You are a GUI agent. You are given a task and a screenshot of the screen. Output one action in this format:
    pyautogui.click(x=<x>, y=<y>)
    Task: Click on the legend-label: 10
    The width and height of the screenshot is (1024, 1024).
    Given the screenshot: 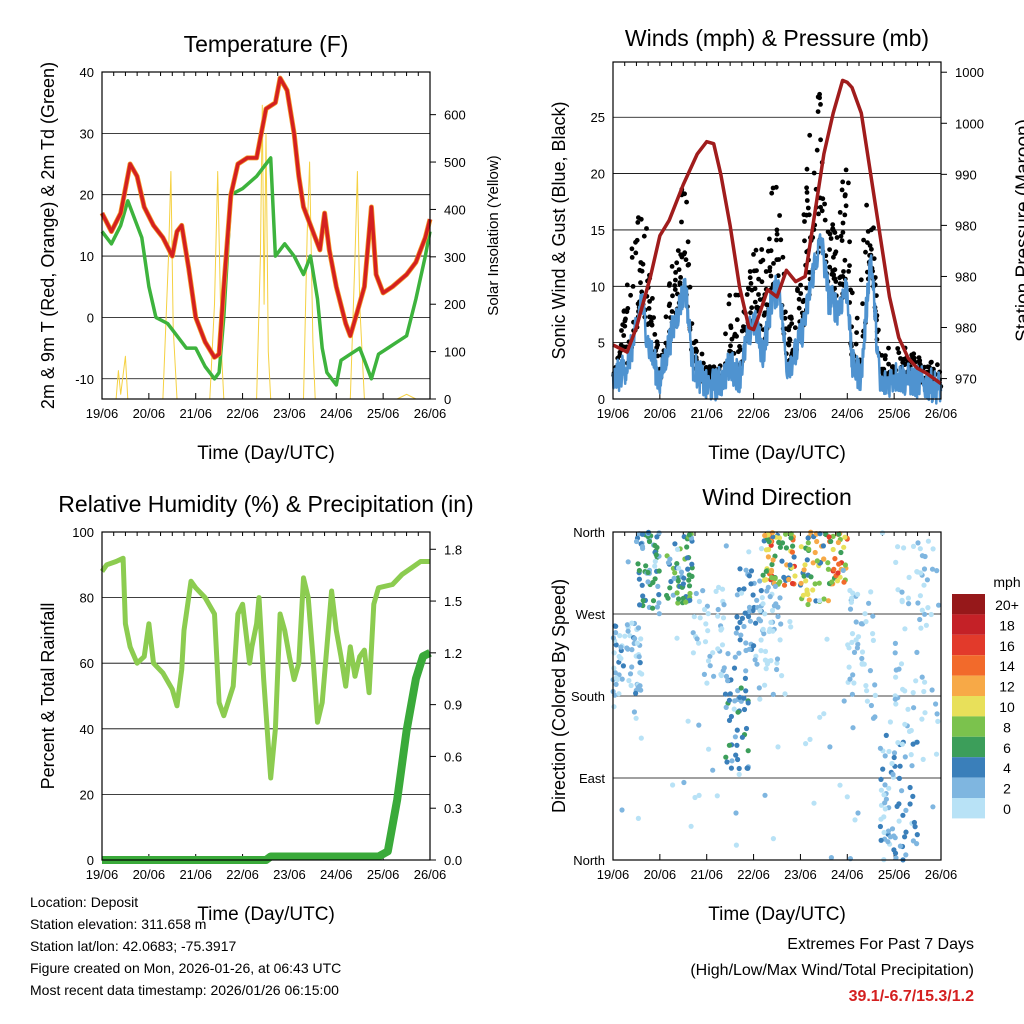 What is the action you would take?
    pyautogui.click(x=1007, y=707)
    